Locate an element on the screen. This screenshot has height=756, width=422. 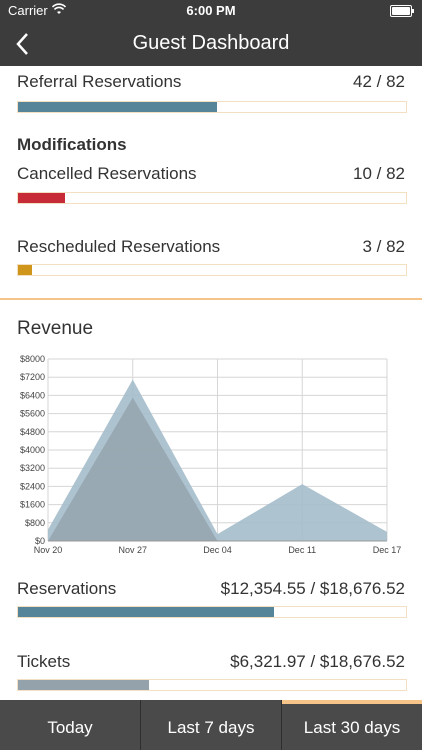
section-divider is located at coordinates (211, 299).